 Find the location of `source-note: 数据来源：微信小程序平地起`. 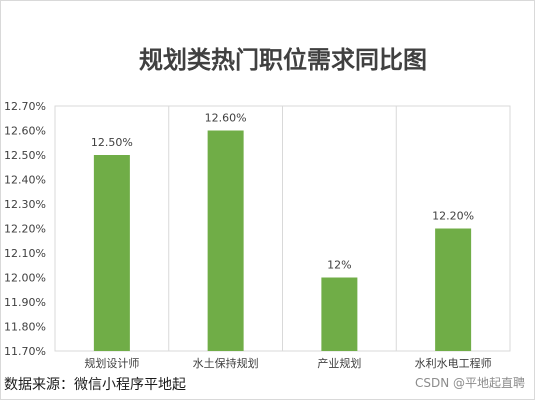

source-note: 数据来源：微信小程序平地起 is located at coordinates (95, 385).